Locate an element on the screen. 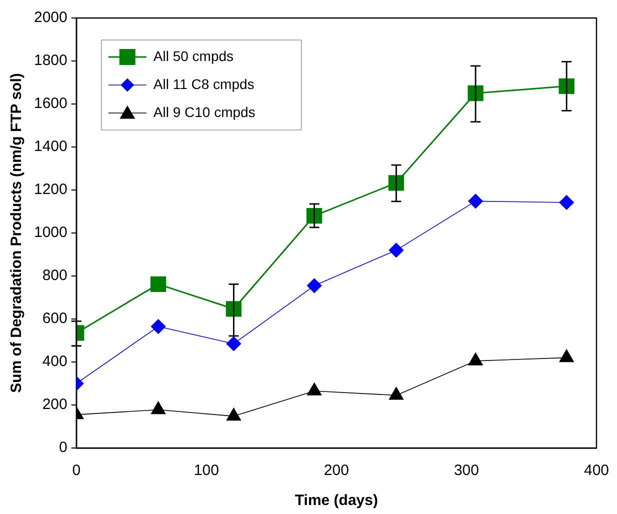 This screenshot has height=514, width=617. y-tick-label: 200 is located at coordinates (55, 405).